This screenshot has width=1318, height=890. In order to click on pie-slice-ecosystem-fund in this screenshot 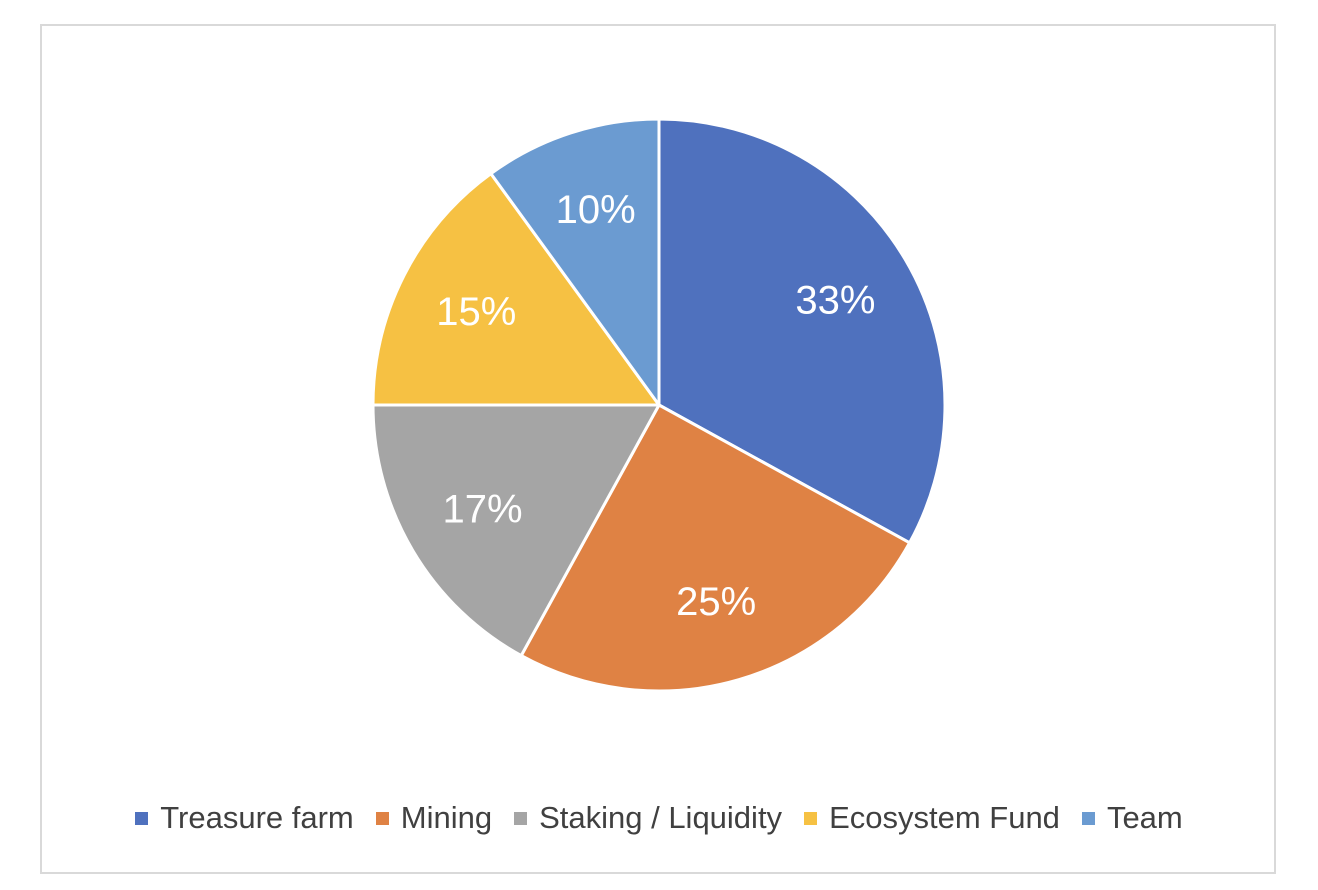, I will do `click(516, 289)`.